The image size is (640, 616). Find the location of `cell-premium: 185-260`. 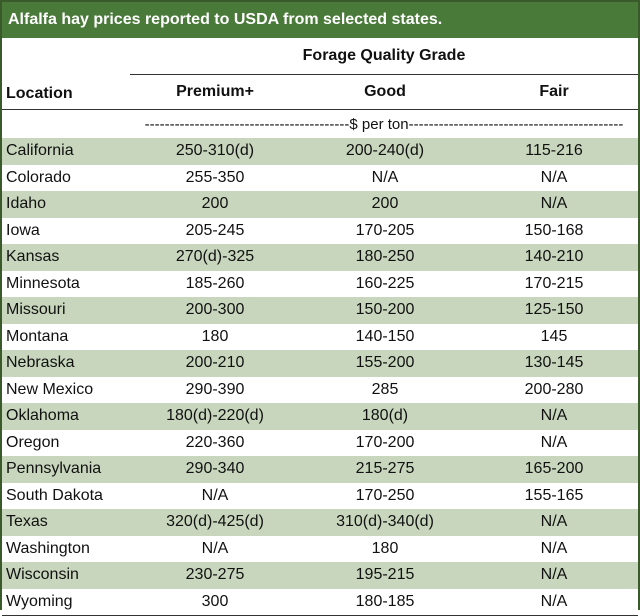

cell-premium: 185-260 is located at coordinates (215, 283).